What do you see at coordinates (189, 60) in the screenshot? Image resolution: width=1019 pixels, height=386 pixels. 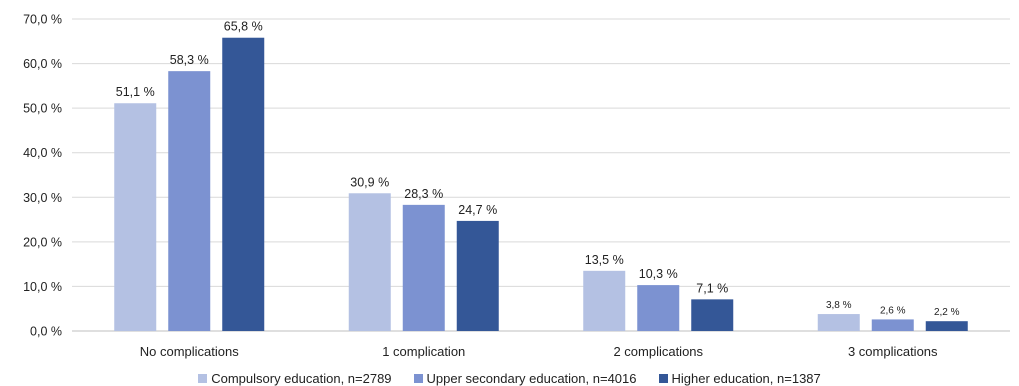 I see `data-label: 58,3 %` at bounding box center [189, 60].